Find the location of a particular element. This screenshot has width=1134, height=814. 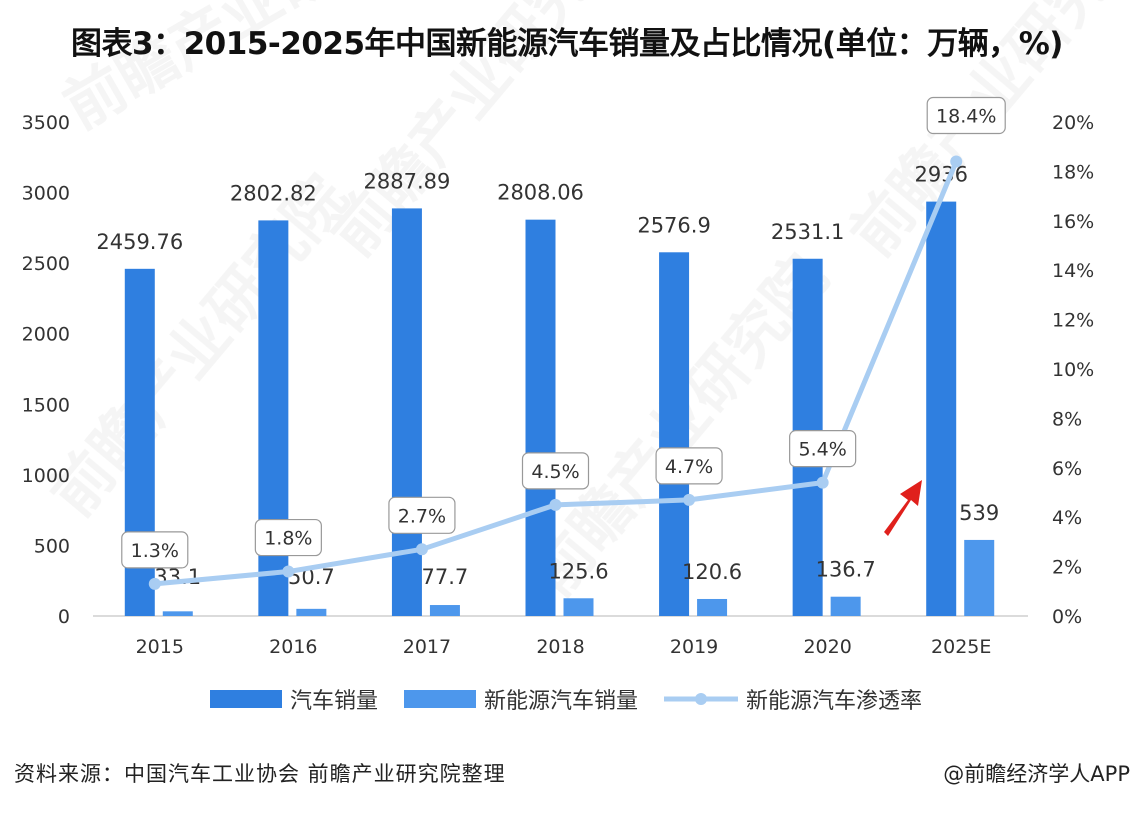

legend-label-nev-sales: 新能源汽车销量 is located at coordinates (561, 701).